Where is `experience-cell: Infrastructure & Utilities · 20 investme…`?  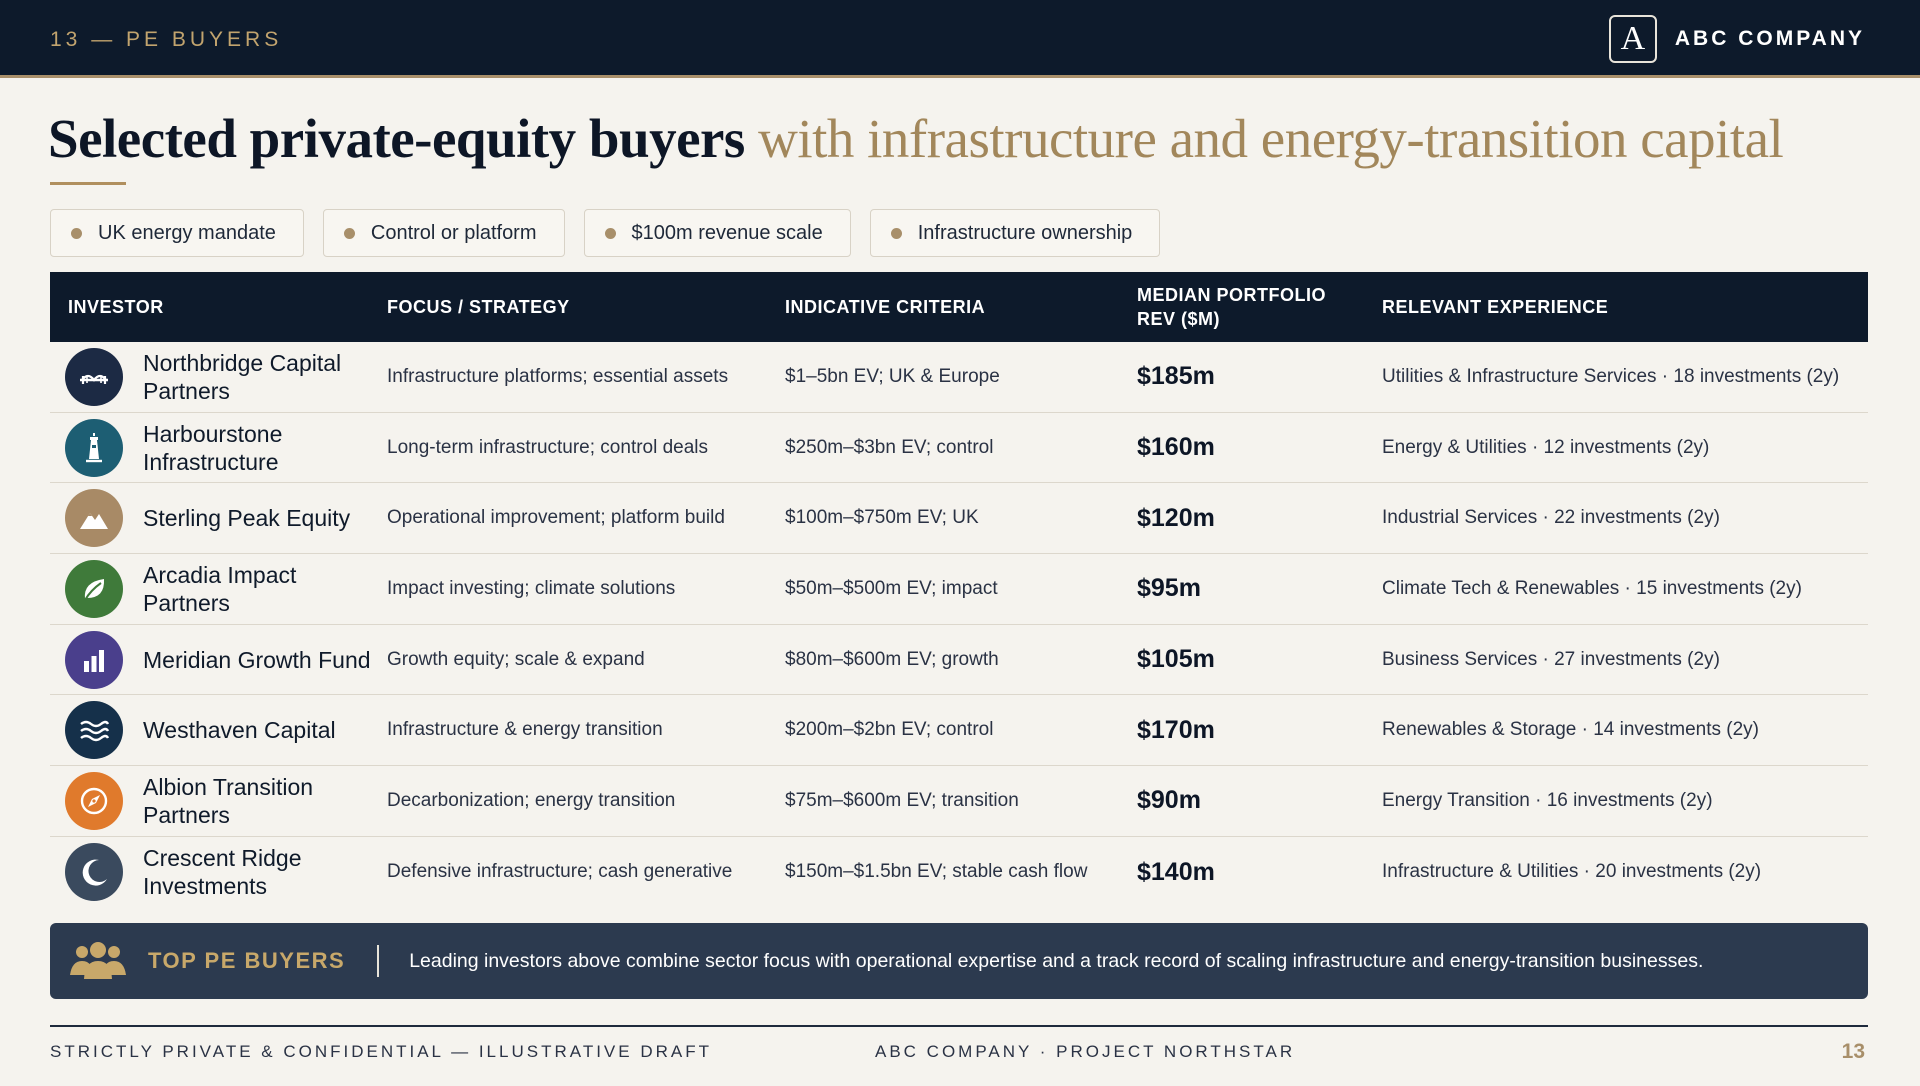 experience-cell: Infrastructure & Utilities · 20 investme… is located at coordinates (1572, 872).